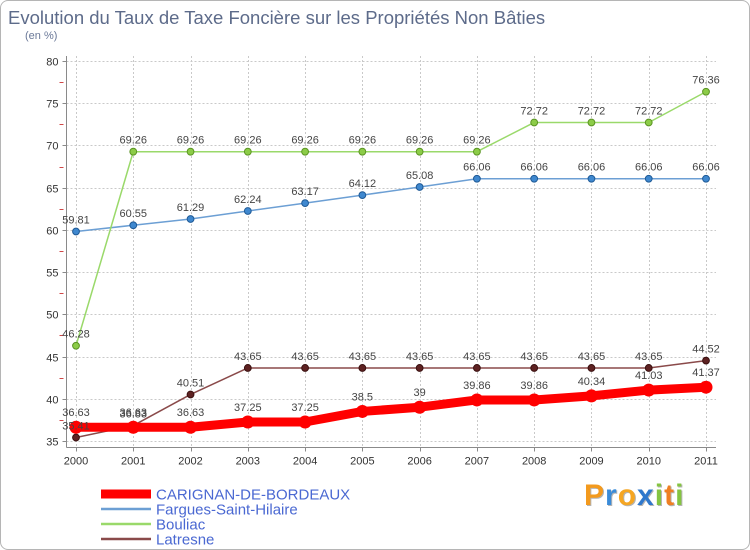  What do you see at coordinates (534, 357) in the screenshot?
I see `data-label-latresne-2008: 43.65` at bounding box center [534, 357].